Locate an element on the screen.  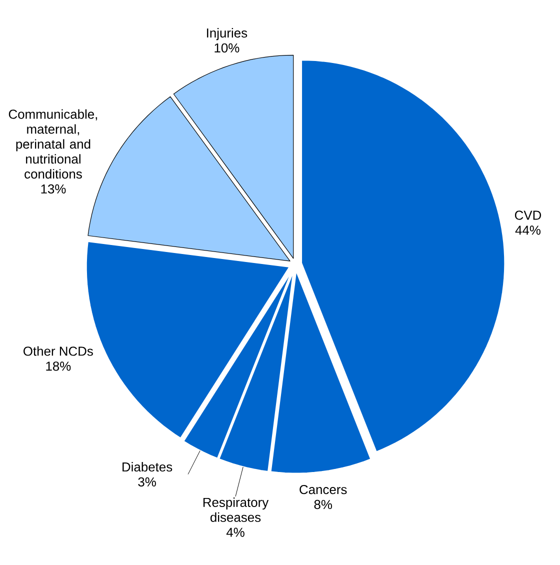
data-label: 13% is located at coordinates (53, 189).